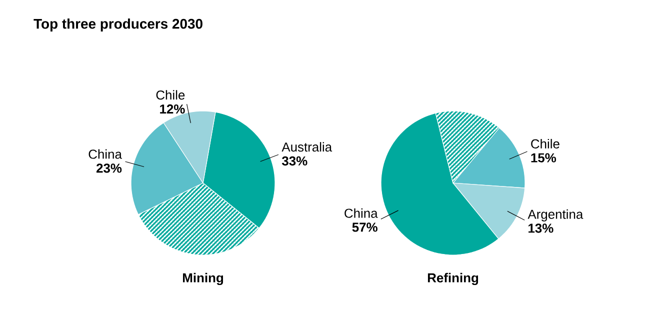 This screenshot has width=657, height=325. I want to click on data-label: 33%, so click(295, 161).